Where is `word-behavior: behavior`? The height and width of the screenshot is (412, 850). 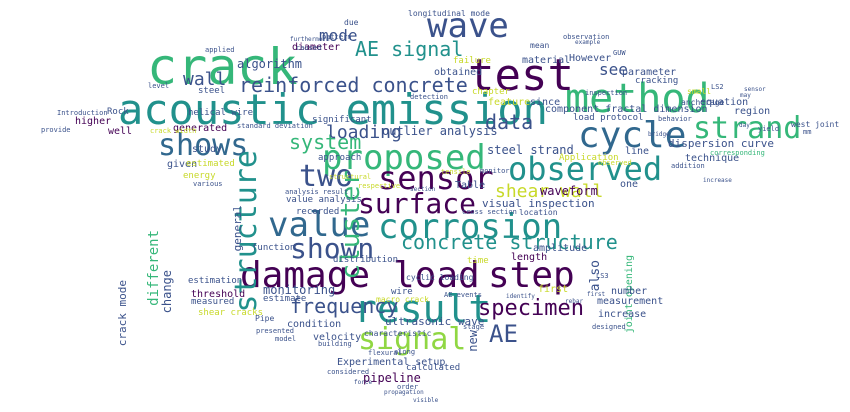 word-behavior: behavior is located at coordinates (675, 119).